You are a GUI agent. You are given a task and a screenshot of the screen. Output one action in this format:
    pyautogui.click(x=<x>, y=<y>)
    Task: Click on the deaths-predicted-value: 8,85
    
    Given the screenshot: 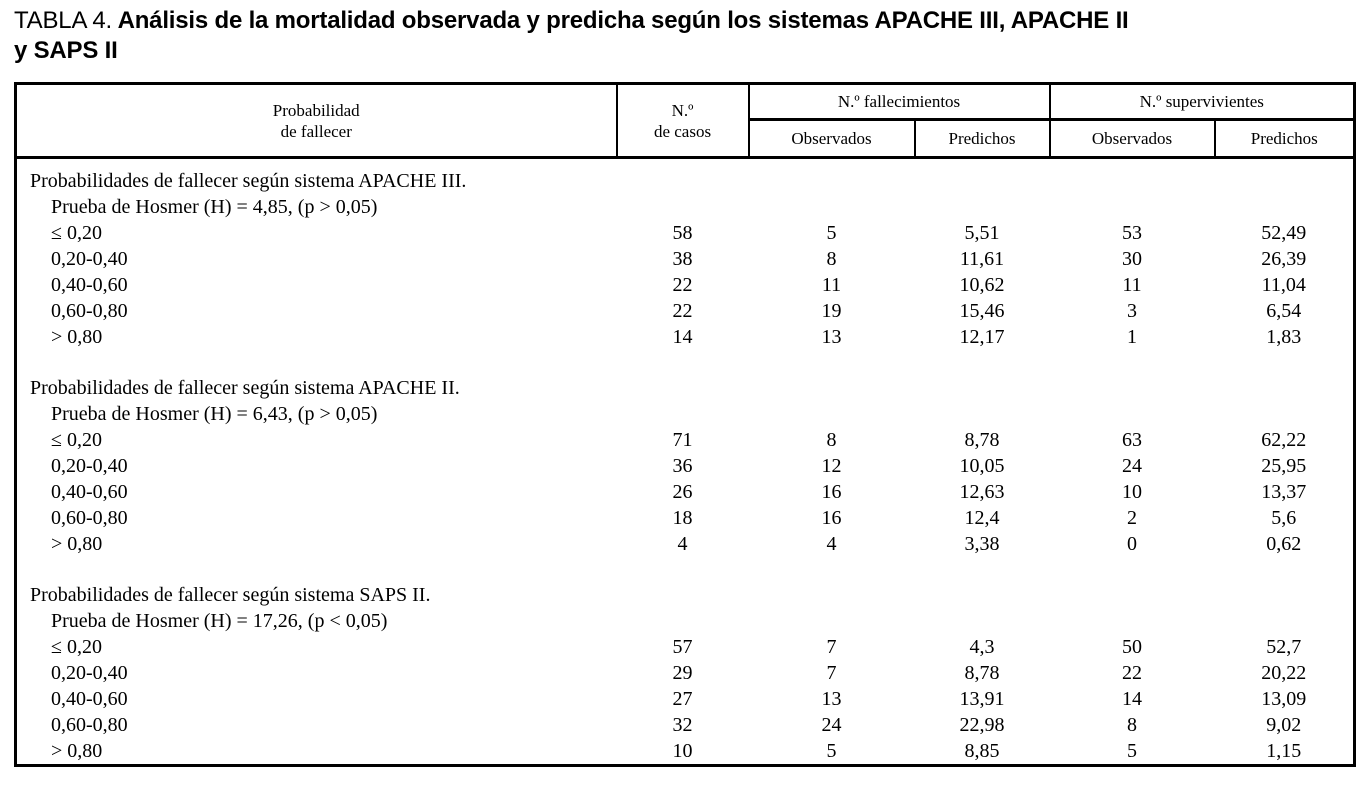 What is the action you would take?
    pyautogui.click(x=982, y=751)
    